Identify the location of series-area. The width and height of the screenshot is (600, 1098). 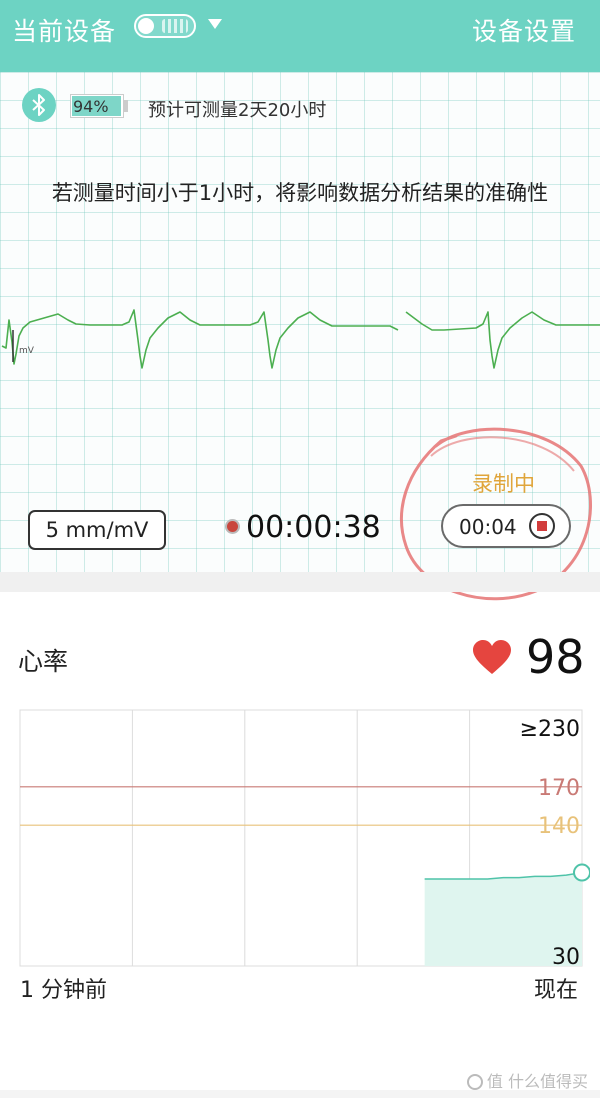
(503, 919).